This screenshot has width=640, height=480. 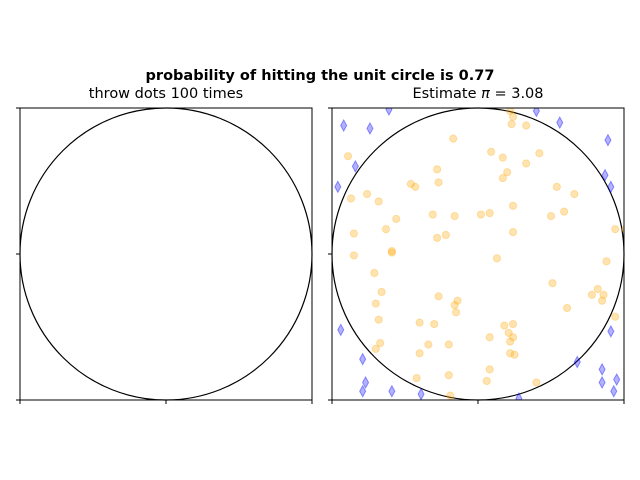 I want to click on right-panel-title: Estimate π = 3.08, so click(x=478, y=94).